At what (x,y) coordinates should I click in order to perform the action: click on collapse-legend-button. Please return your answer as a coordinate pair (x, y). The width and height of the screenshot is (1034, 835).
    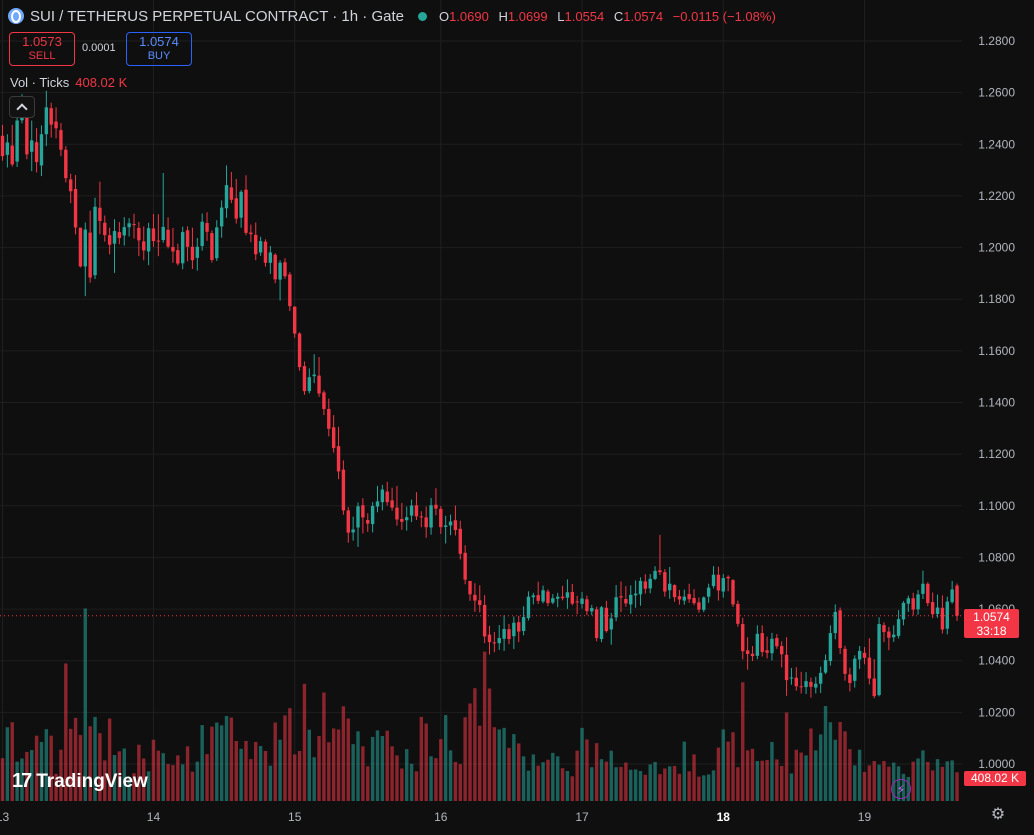
    Looking at the image, I should click on (22, 107).